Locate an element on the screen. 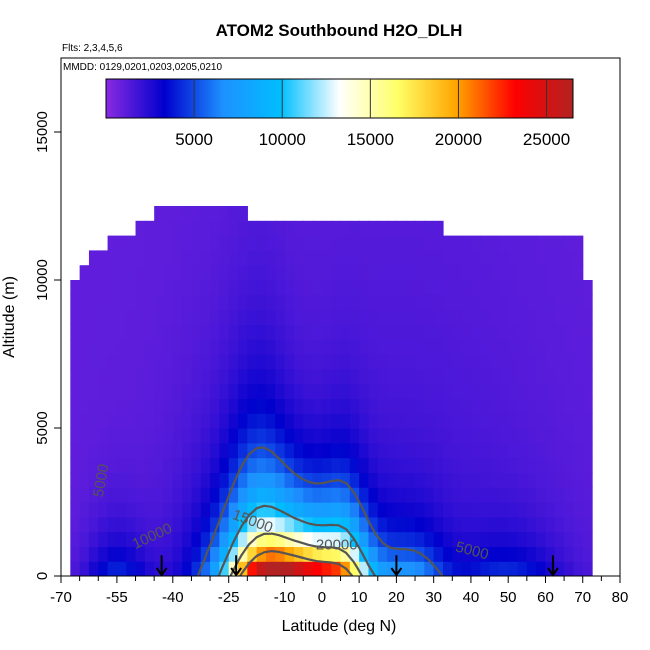  x-axis: -70 -55 -40 -25 -10 0 10 20 30 40 50 60 70 80 is located at coordinates (339, 591).